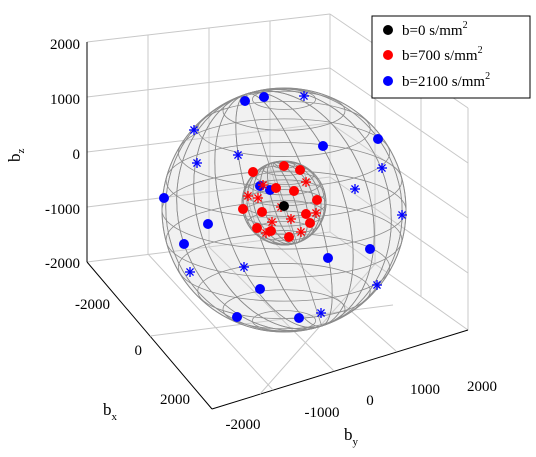 The image size is (536, 457). What do you see at coordinates (388, 30) in the screenshot?
I see `legend-marker-b0` at bounding box center [388, 30].